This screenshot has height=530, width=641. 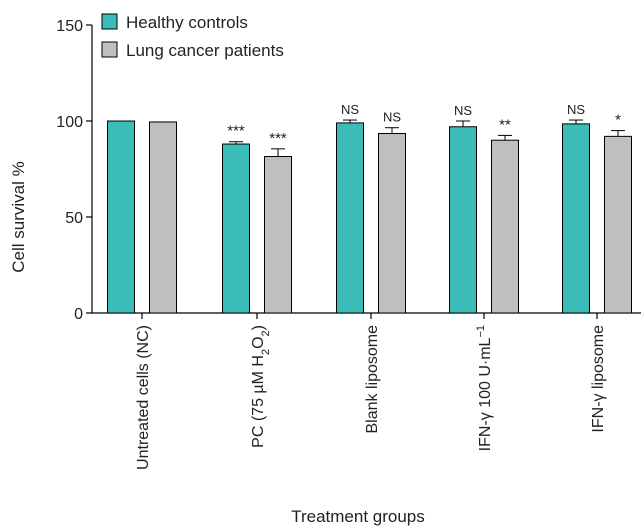 What do you see at coordinates (484, 388) in the screenshot?
I see `x-tick-label: IFN-γ 100 U·mL−1` at bounding box center [484, 388].